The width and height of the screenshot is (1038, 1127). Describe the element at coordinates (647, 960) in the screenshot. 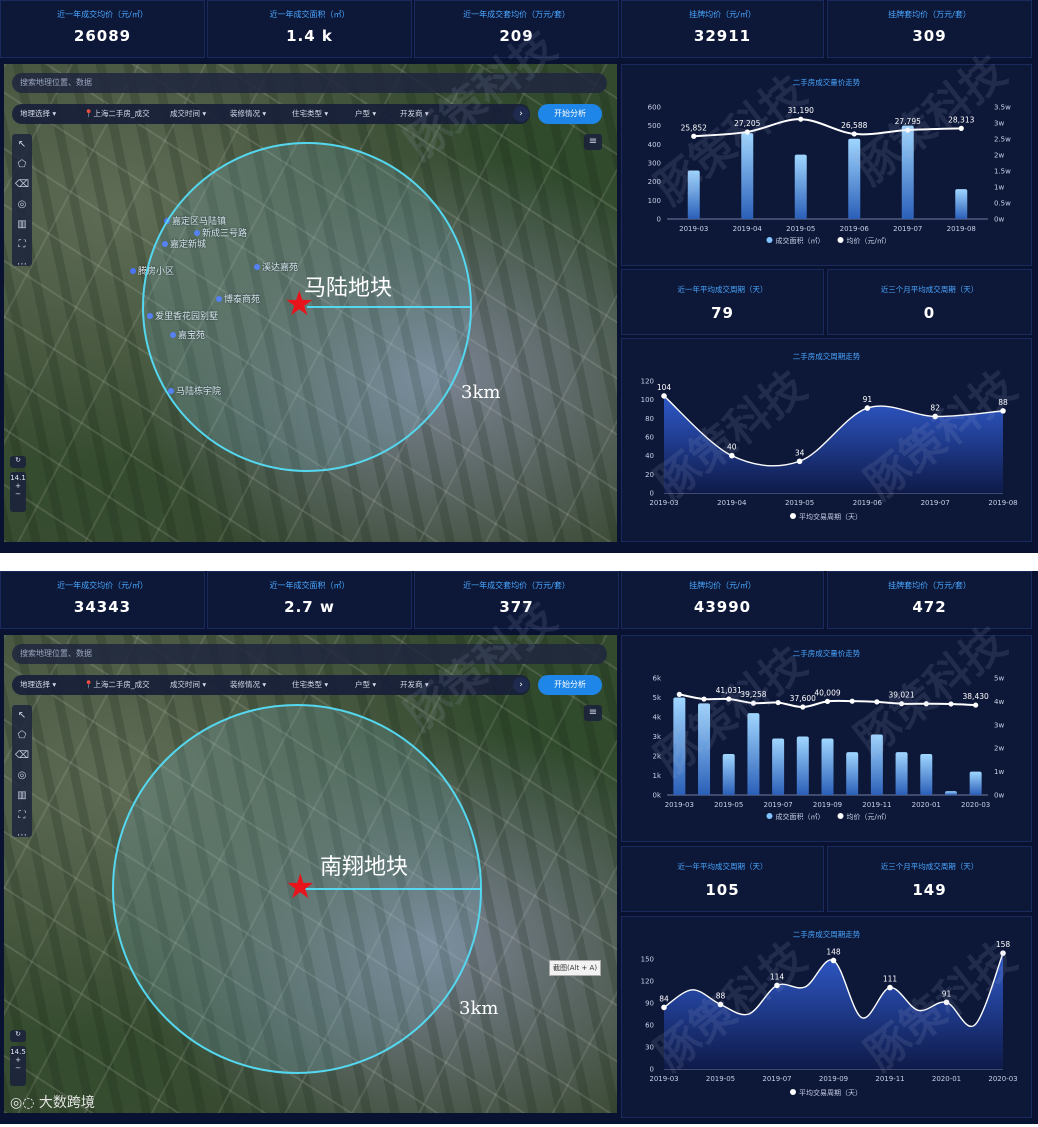

I see `axis-tick-label: 150` at that location.